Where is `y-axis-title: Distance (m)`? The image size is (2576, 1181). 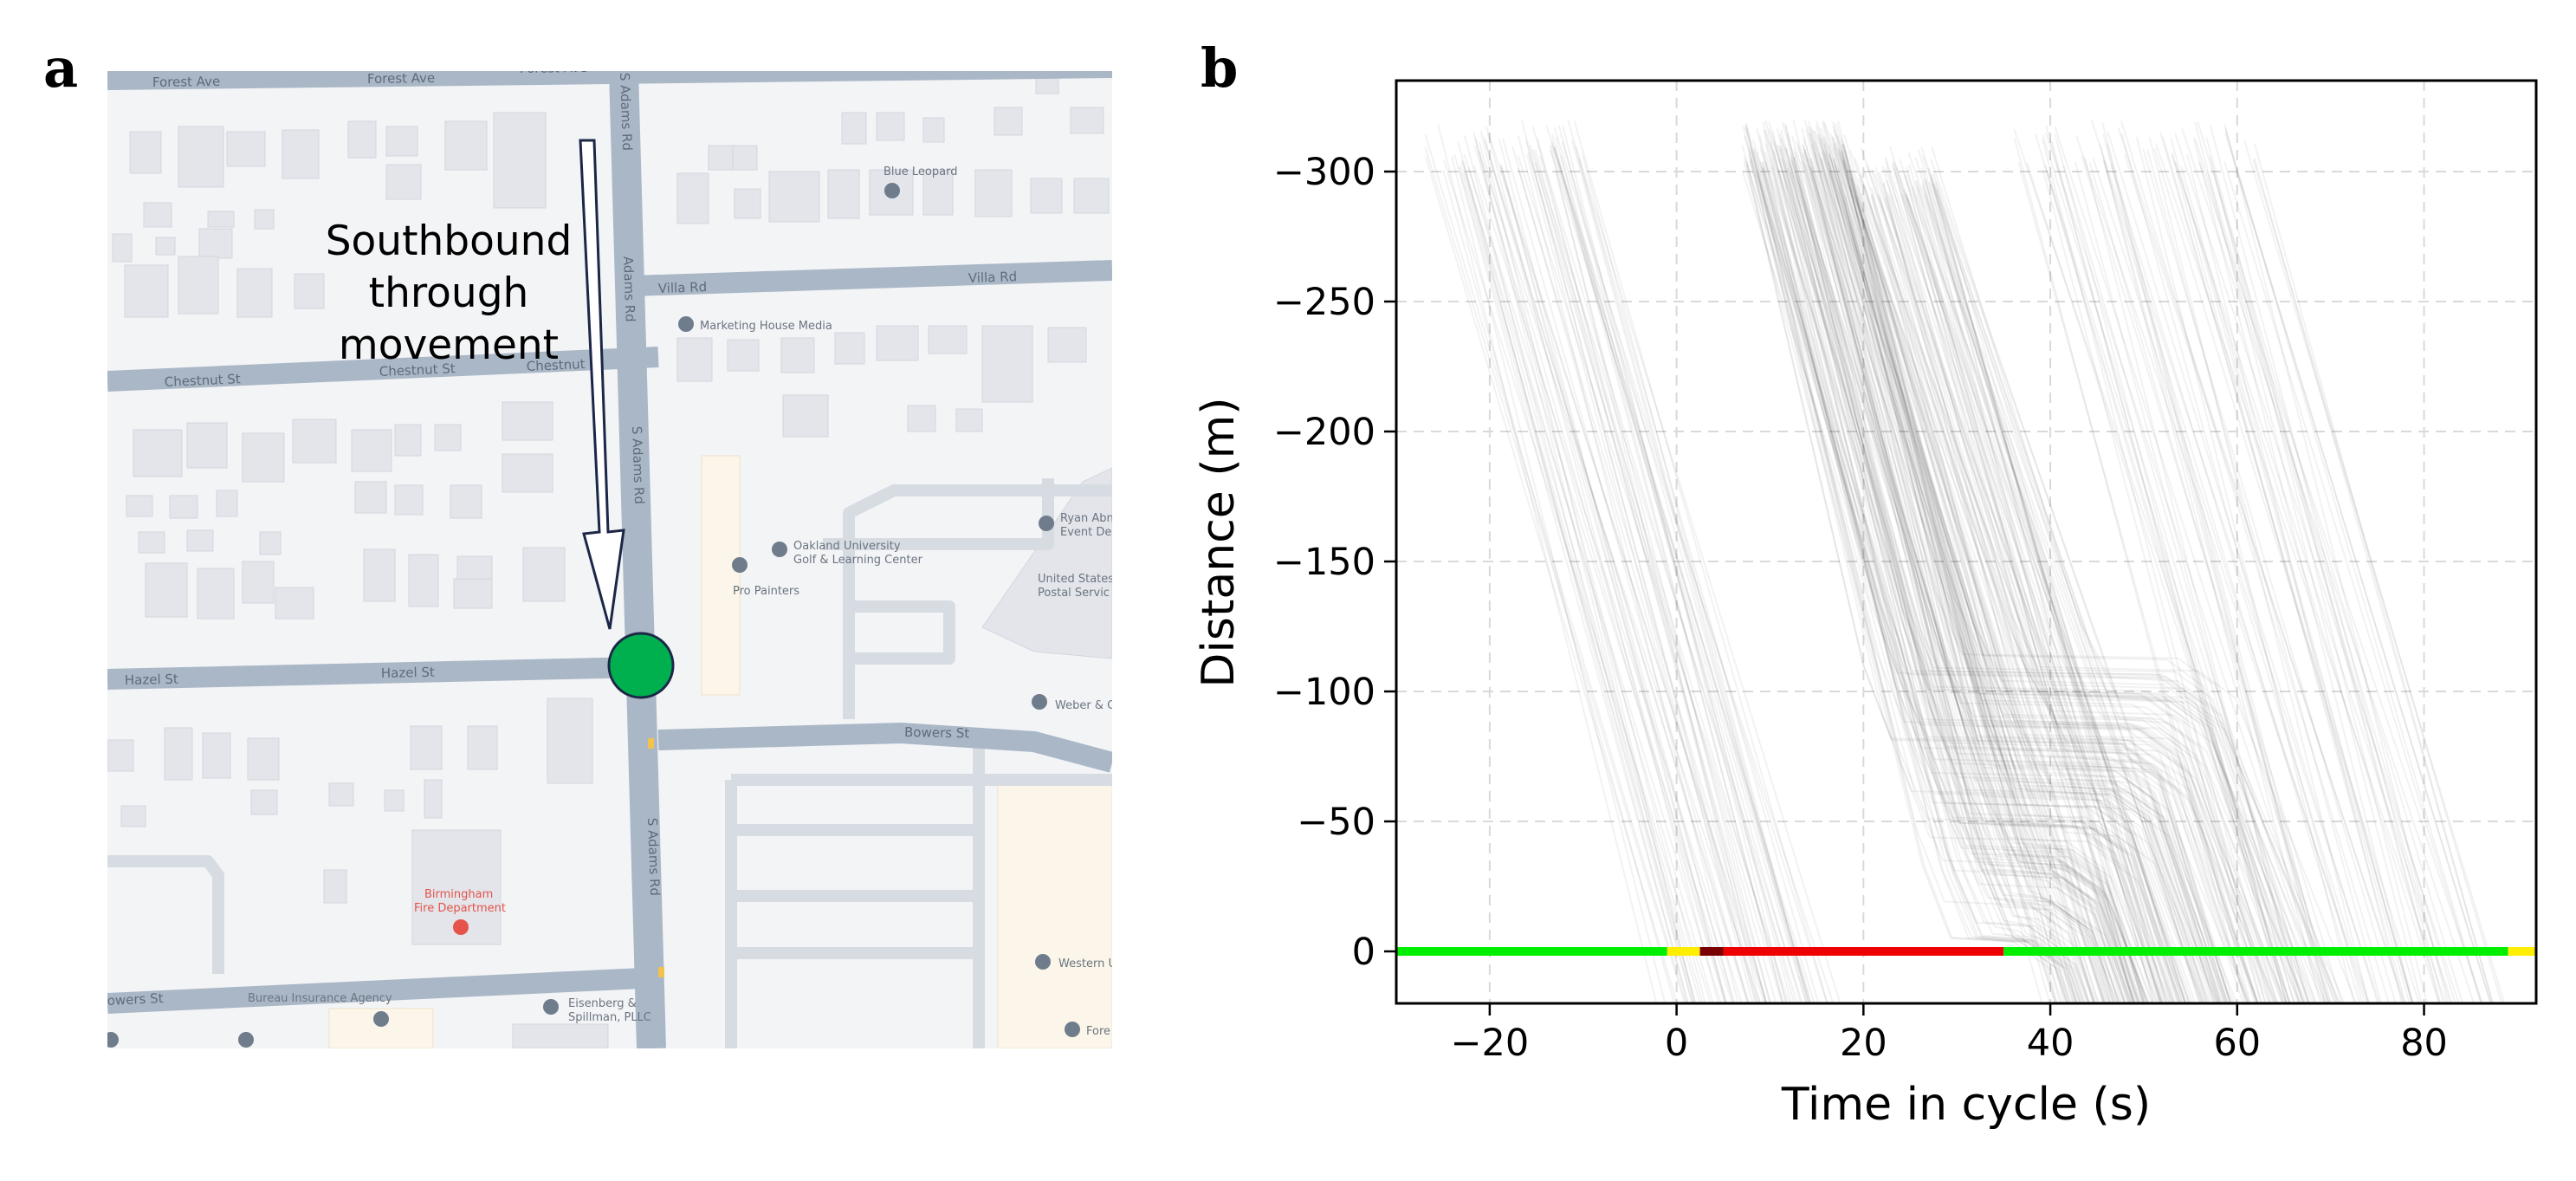 y-axis-title: Distance (m) is located at coordinates (1219, 542).